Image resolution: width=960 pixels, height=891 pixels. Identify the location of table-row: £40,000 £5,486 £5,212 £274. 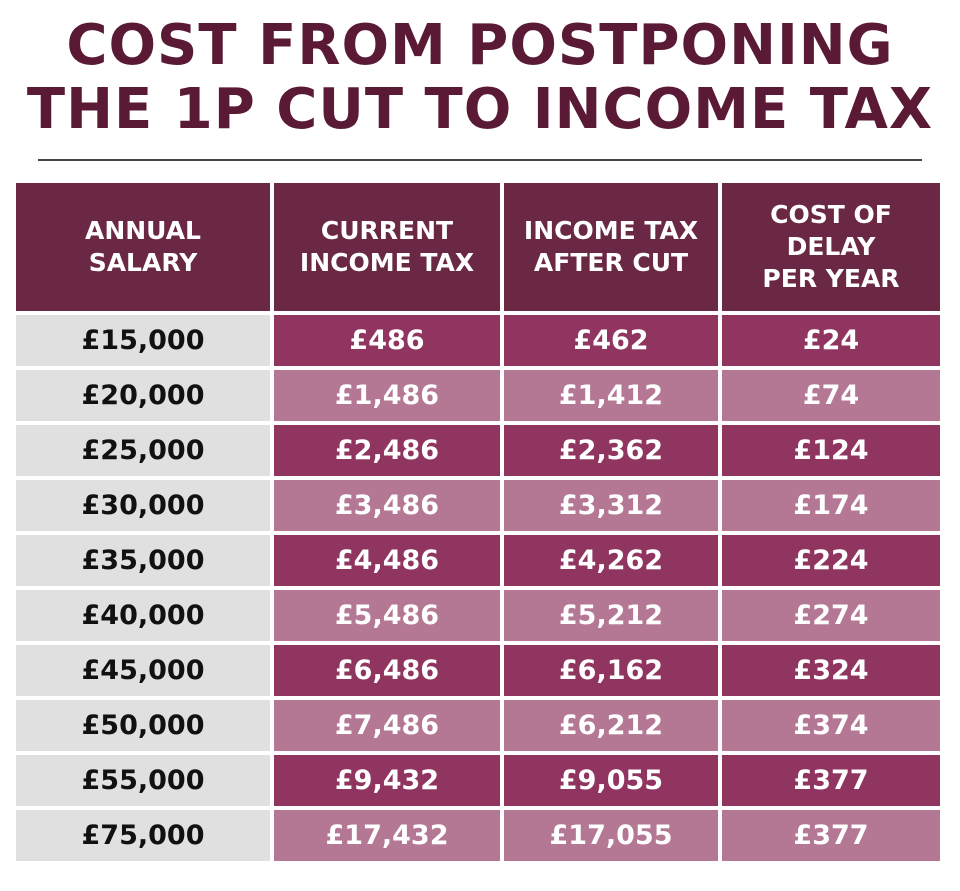
(478, 615).